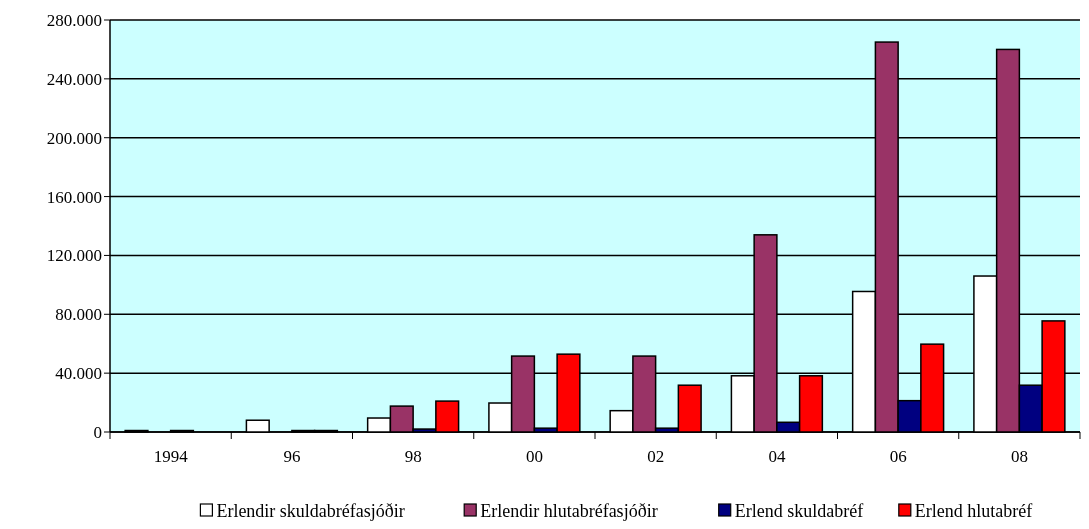 The image size is (1089, 529). What do you see at coordinates (569, 511) in the screenshot?
I see `legend-label: Erlendir hlutabréfasjóðir` at bounding box center [569, 511].